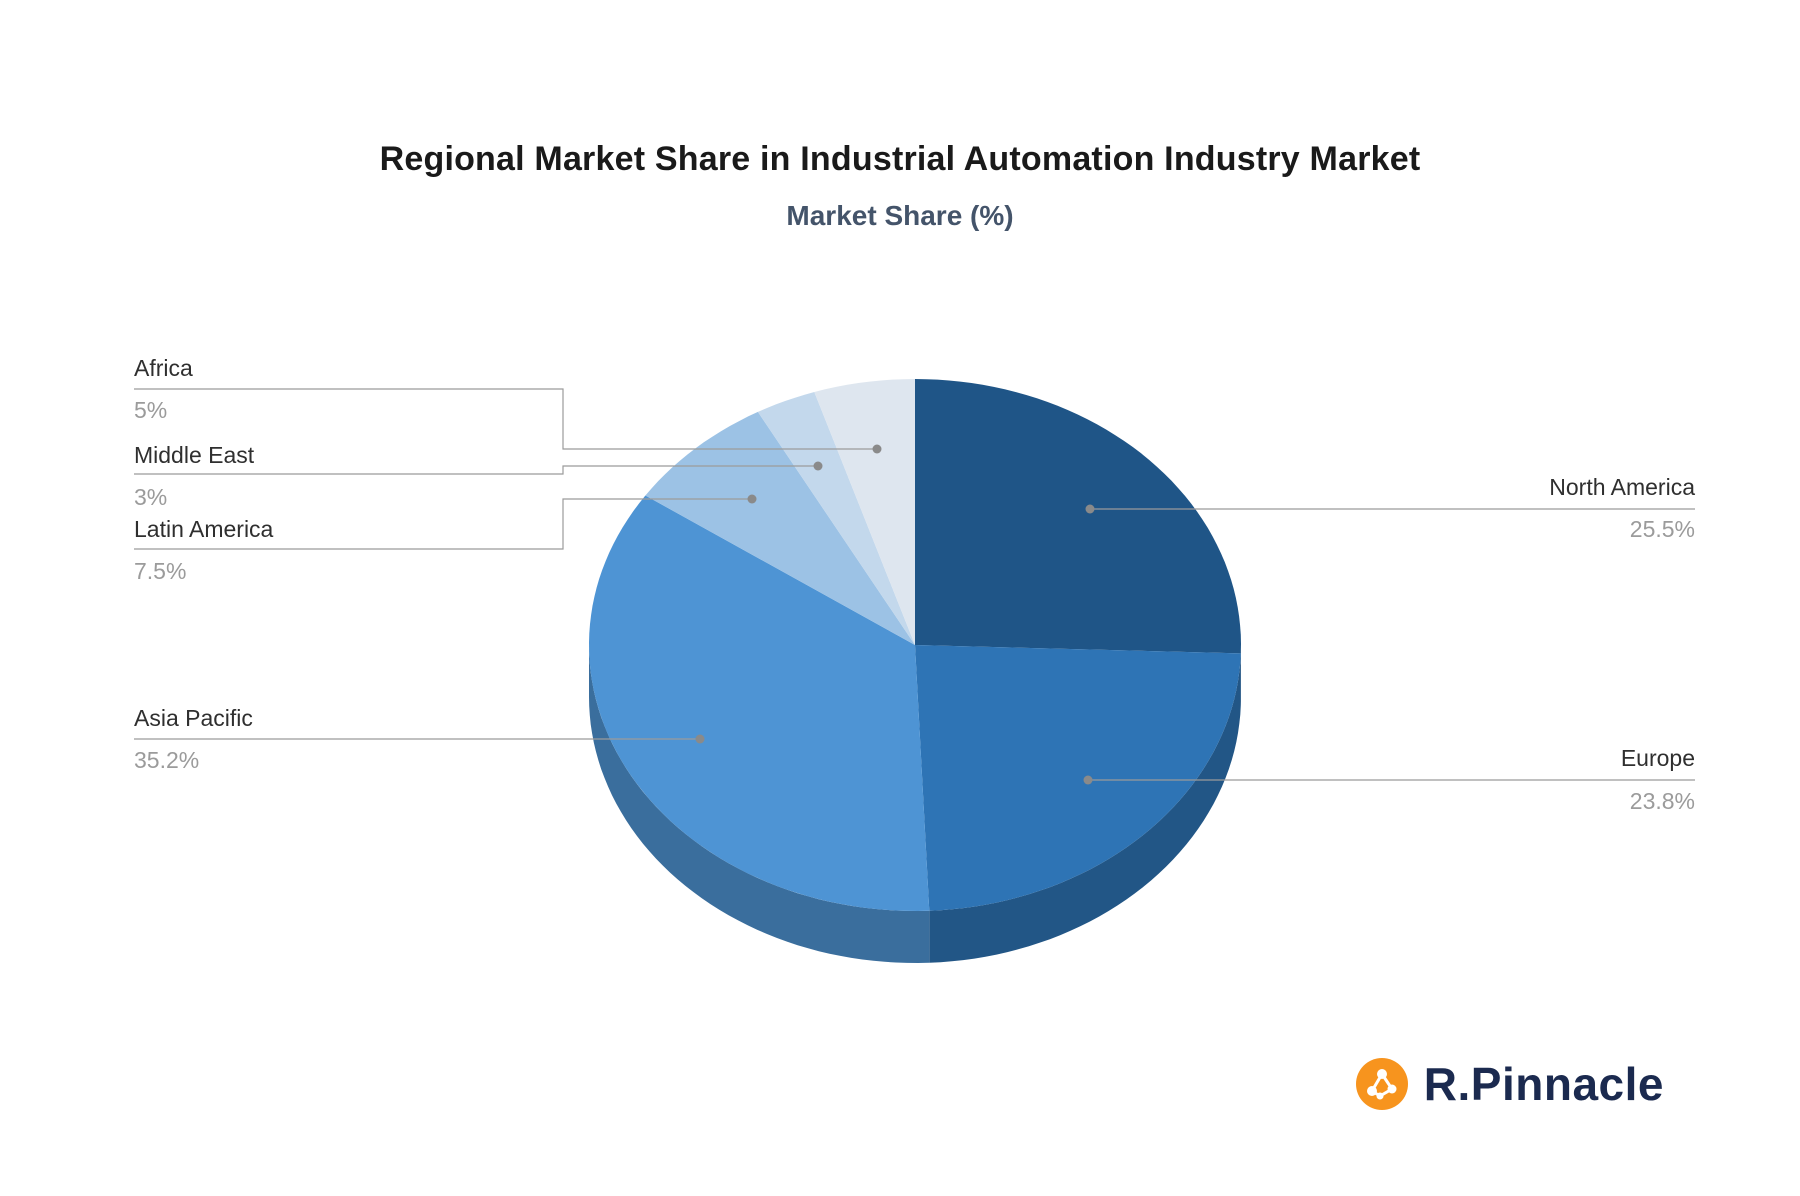  What do you see at coordinates (1657, 758) in the screenshot?
I see `label-europe: Europe` at bounding box center [1657, 758].